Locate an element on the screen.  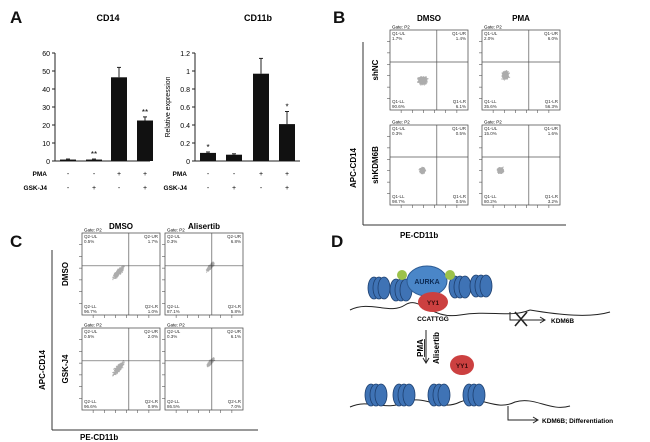
treatment-alisertib: Alisertib is located at coordinates (436, 348).